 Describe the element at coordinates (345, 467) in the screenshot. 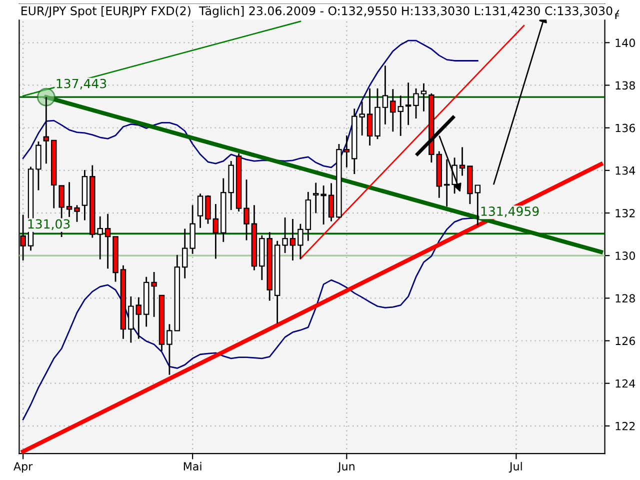

I see `x-tick-label: Jun` at that location.